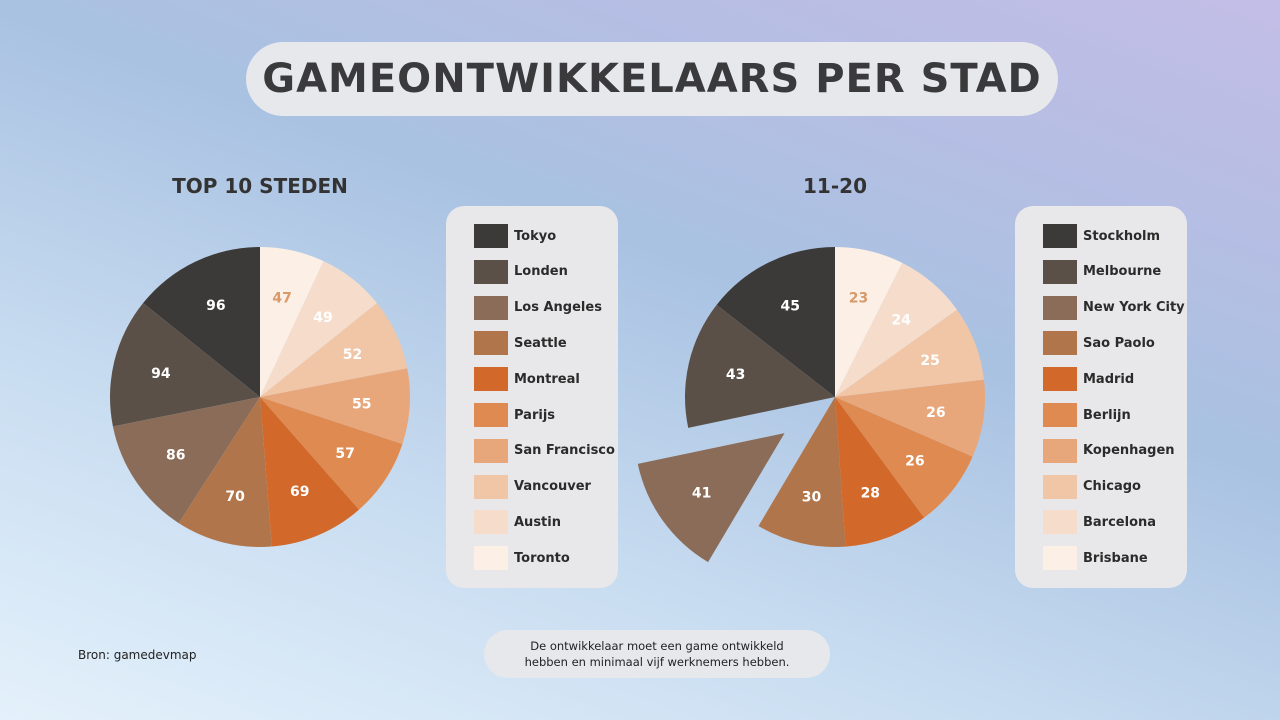 The image size is (1280, 720). Describe the element at coordinates (541, 272) in the screenshot. I see `legend-label-londen: Londen` at that location.